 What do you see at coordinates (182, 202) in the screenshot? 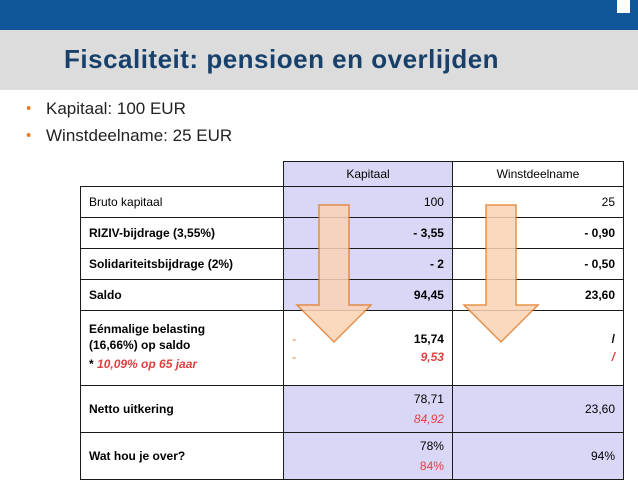
I see `row-label: Bruto kapitaal` at bounding box center [182, 202].